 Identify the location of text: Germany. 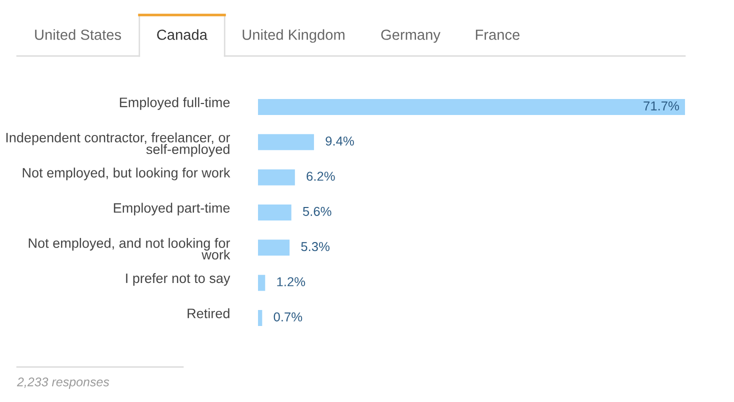
(410, 36).